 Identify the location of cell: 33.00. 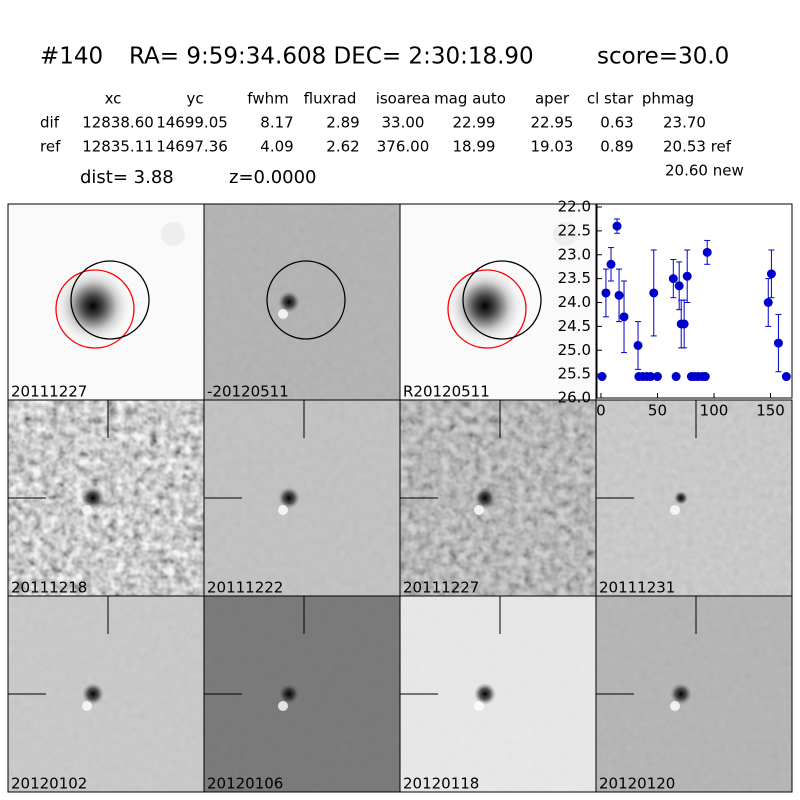
(403, 123).